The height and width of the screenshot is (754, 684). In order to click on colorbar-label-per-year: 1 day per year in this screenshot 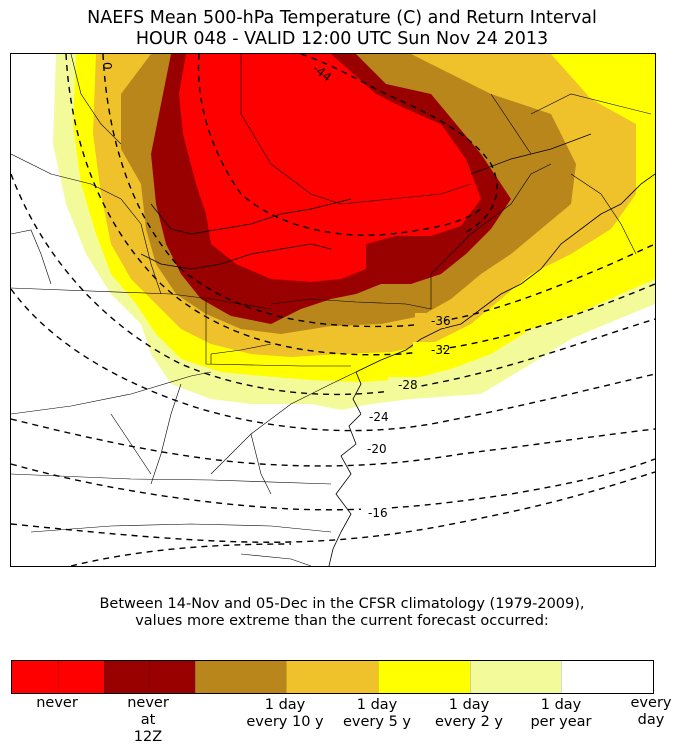, I will do `click(560, 714)`.